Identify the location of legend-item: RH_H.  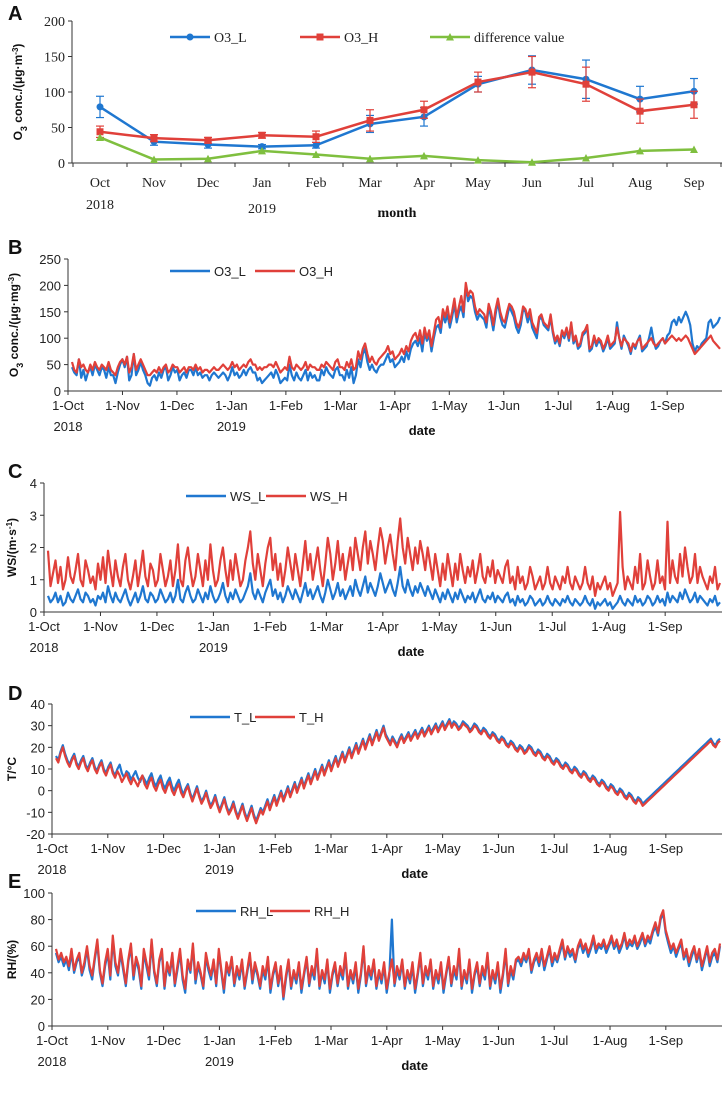
(309, 911).